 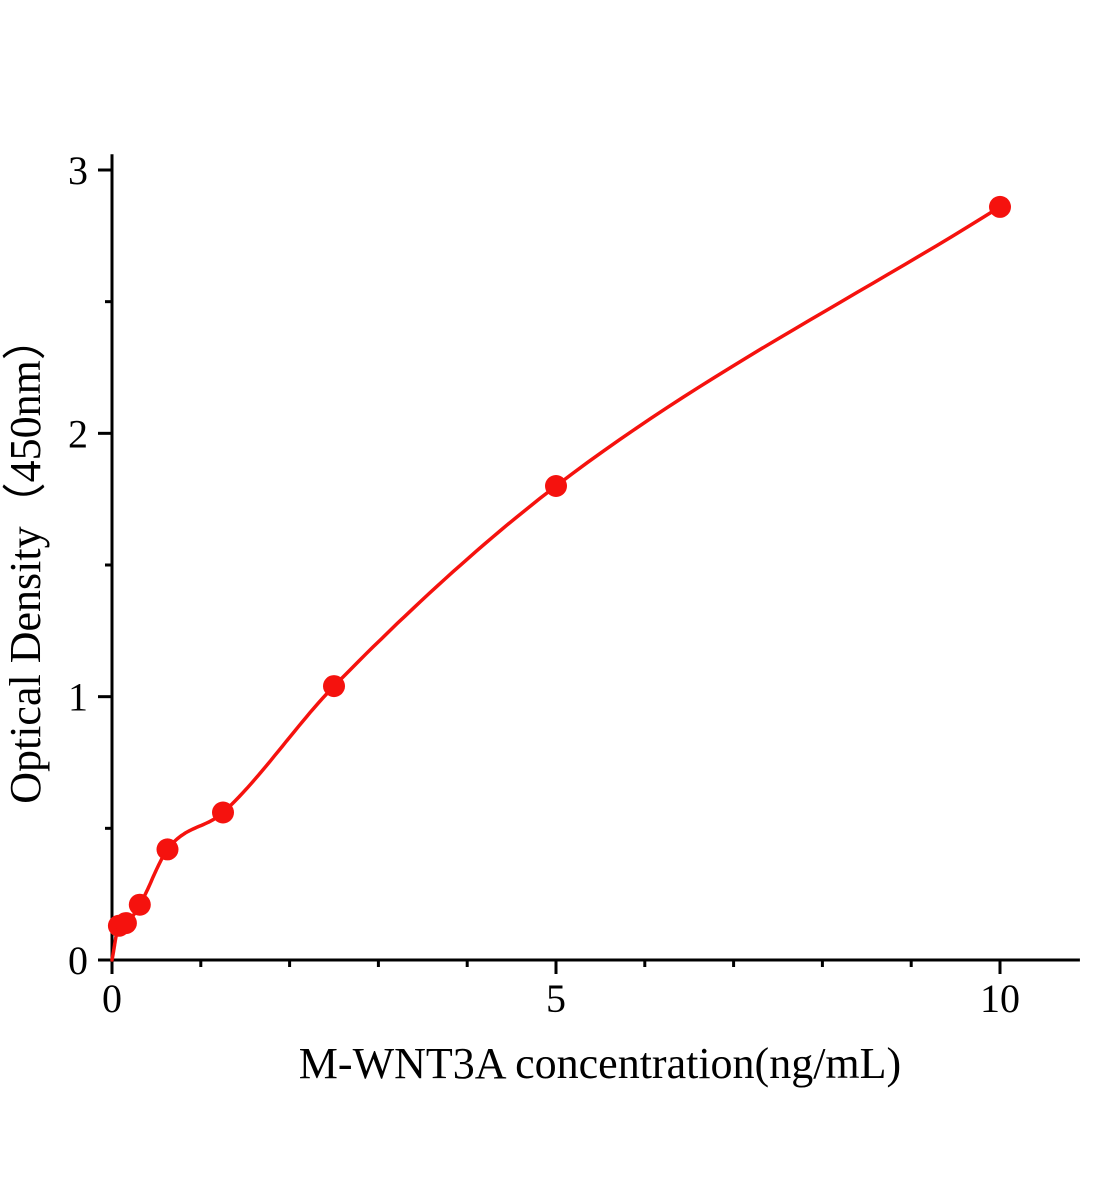 What do you see at coordinates (600, 1063) in the screenshot?
I see `x-axis-title: M-WNT3A concentration(ng/mL)` at bounding box center [600, 1063].